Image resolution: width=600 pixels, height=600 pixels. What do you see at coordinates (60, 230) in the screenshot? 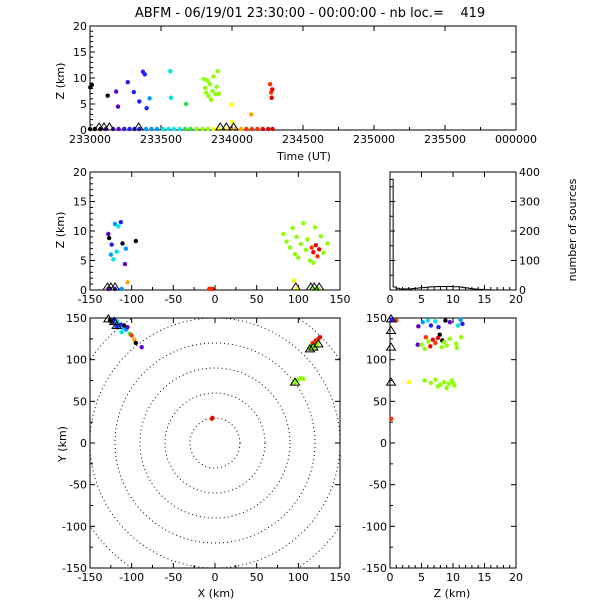
I see `x-height-ylabel: Z (km)` at bounding box center [60, 230].